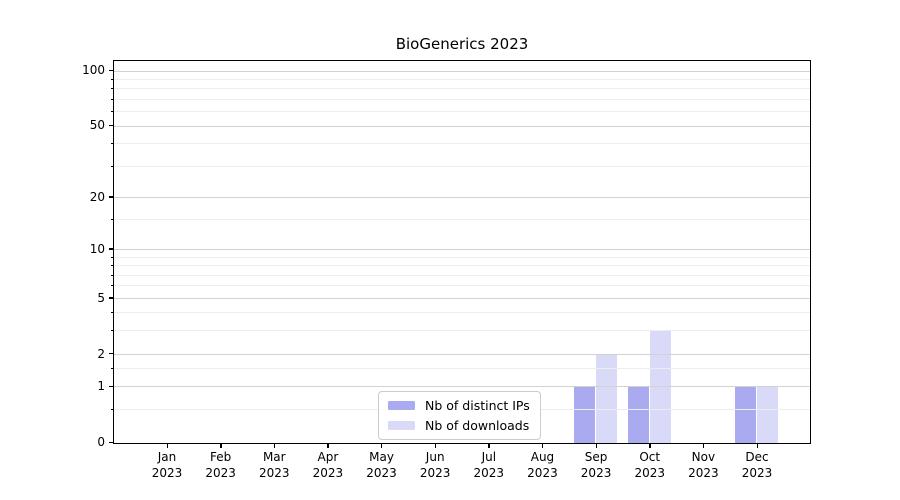 This screenshot has height=500, width=900. I want to click on y-tick-label: 1, so click(101, 386).